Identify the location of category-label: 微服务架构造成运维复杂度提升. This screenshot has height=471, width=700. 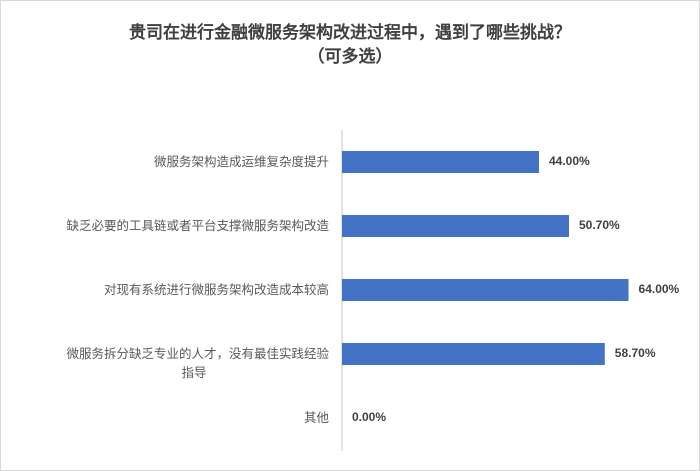
(165, 161).